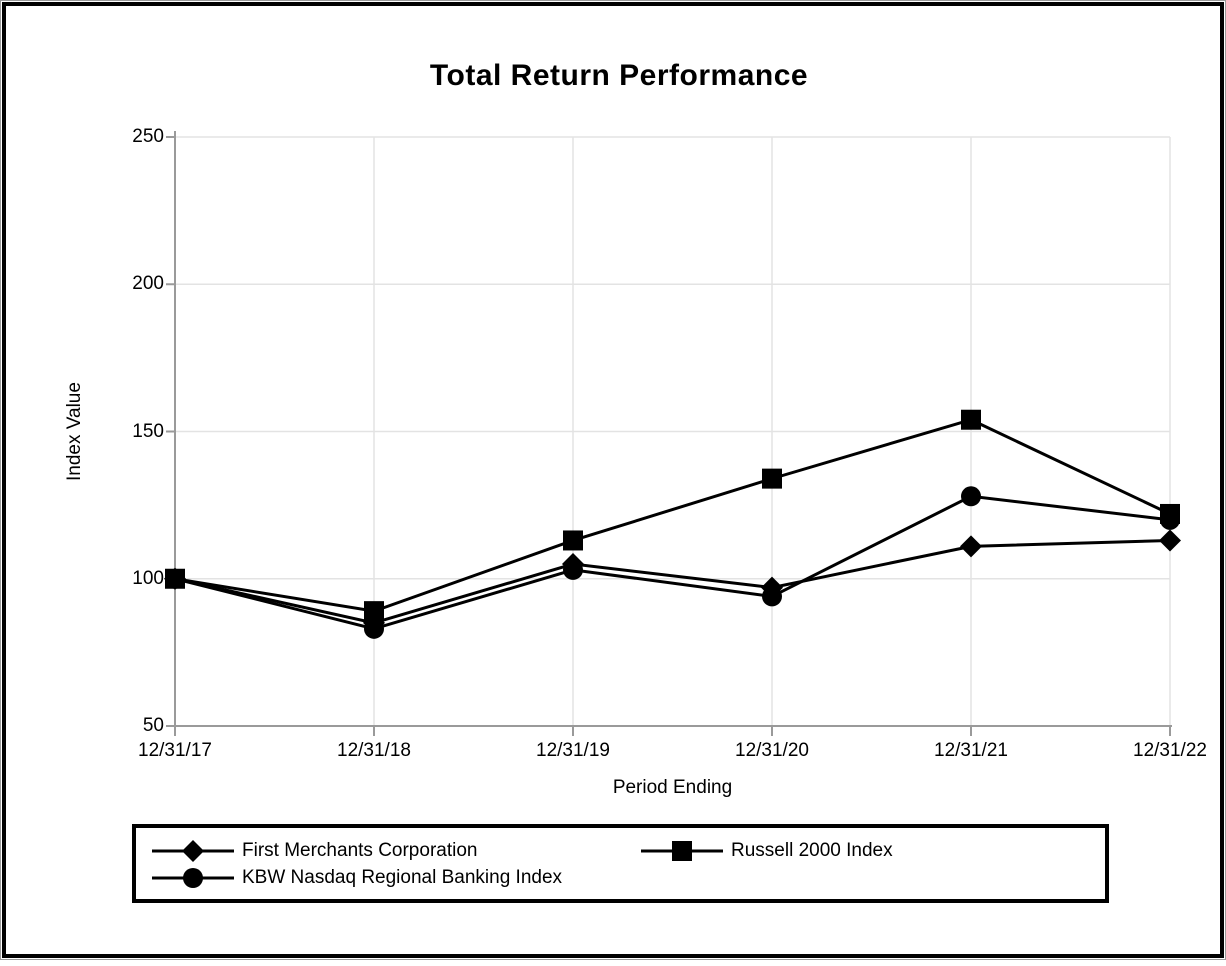  What do you see at coordinates (148, 431) in the screenshot?
I see `y-tick-label: 150` at bounding box center [148, 431].